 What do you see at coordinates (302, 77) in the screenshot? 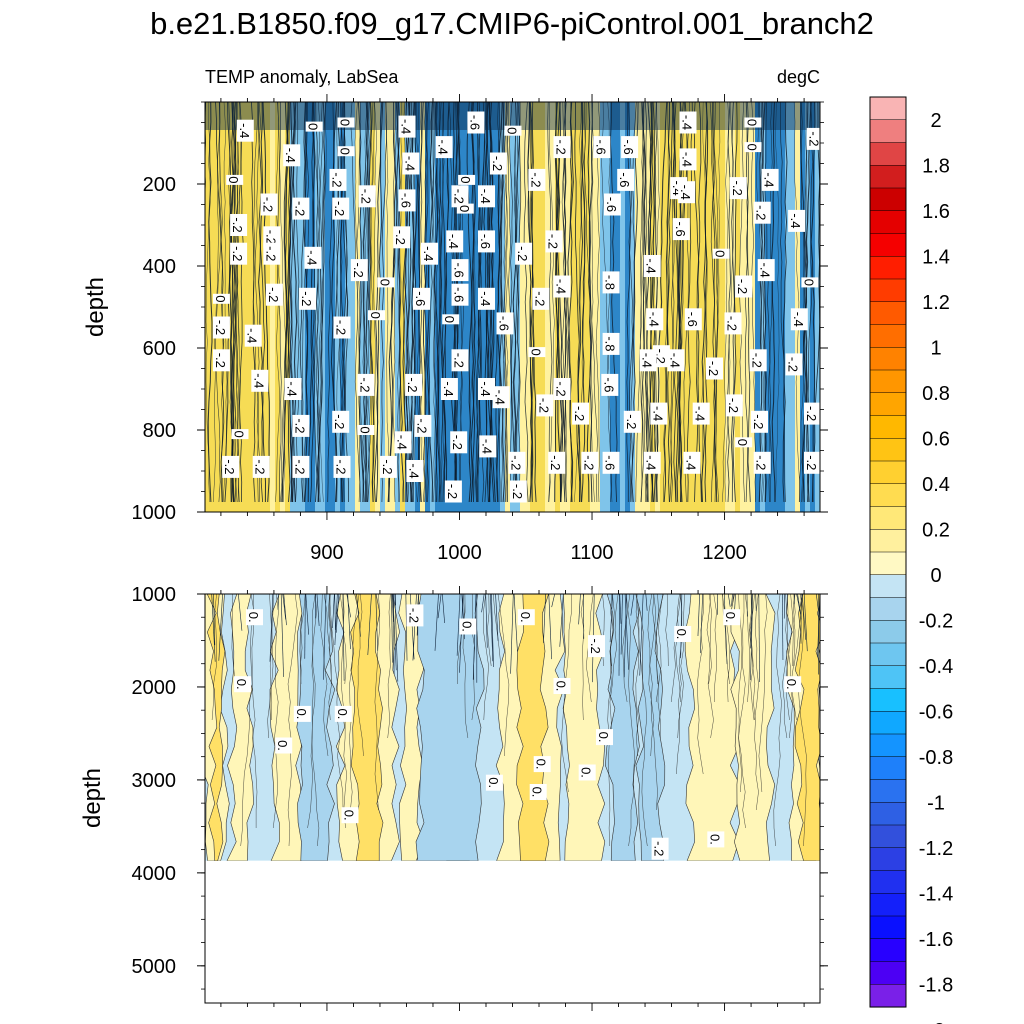
I see `left-subtitle: TEMP anomaly, LabSea` at bounding box center [302, 77].